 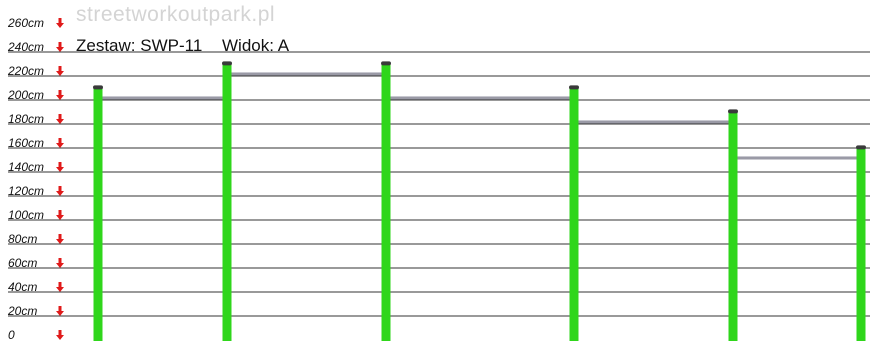 I want to click on tick-label: 240cm, so click(x=25, y=47).